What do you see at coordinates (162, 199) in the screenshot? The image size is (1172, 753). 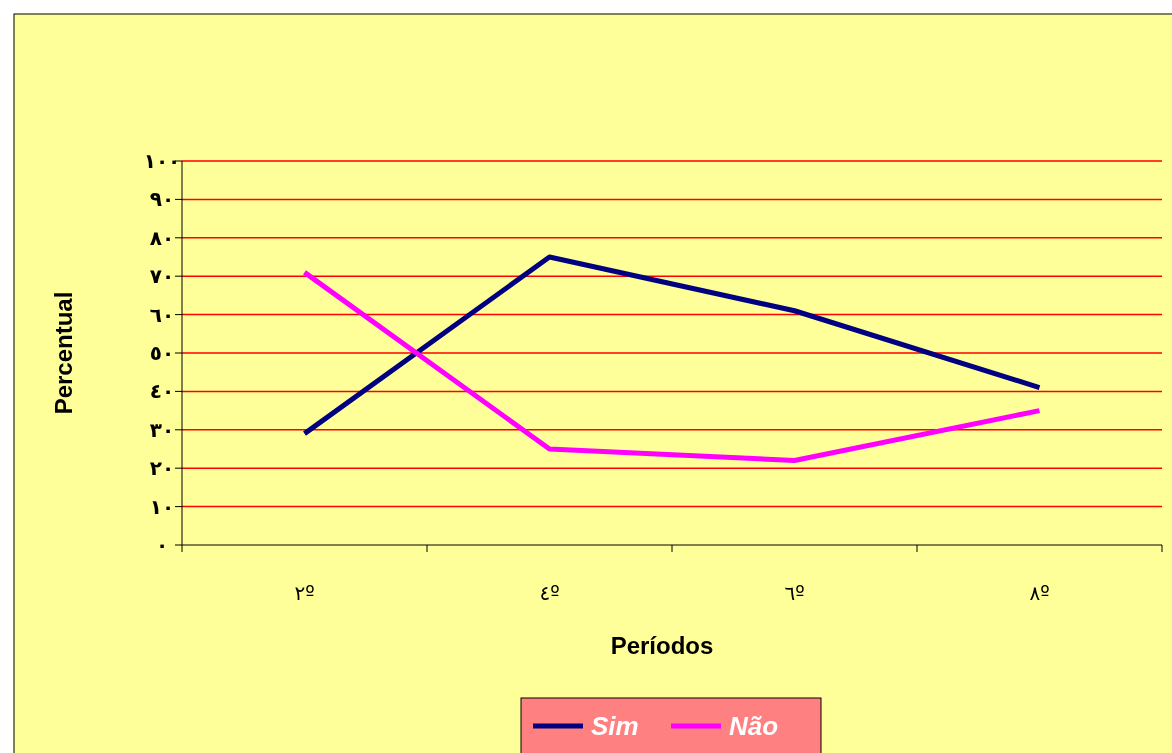 I see `y-tick-label: ٩٠` at bounding box center [162, 199].